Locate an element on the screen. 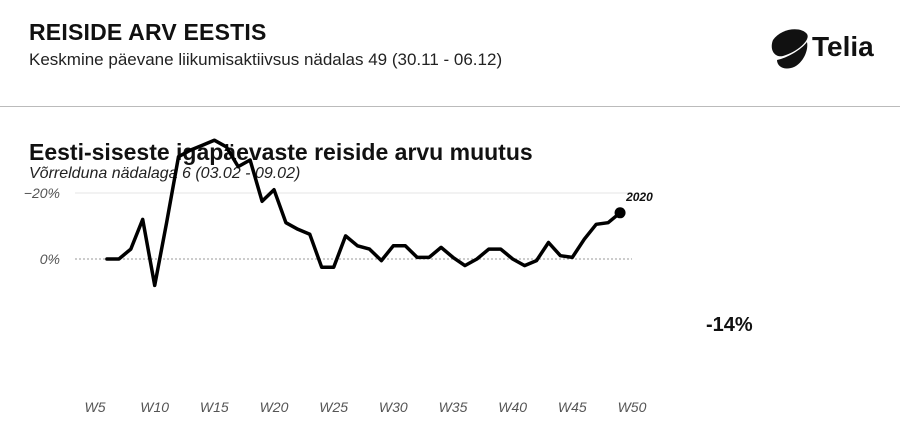 Image resolution: width=900 pixels, height=437 pixels. header-divider is located at coordinates (450, 106).